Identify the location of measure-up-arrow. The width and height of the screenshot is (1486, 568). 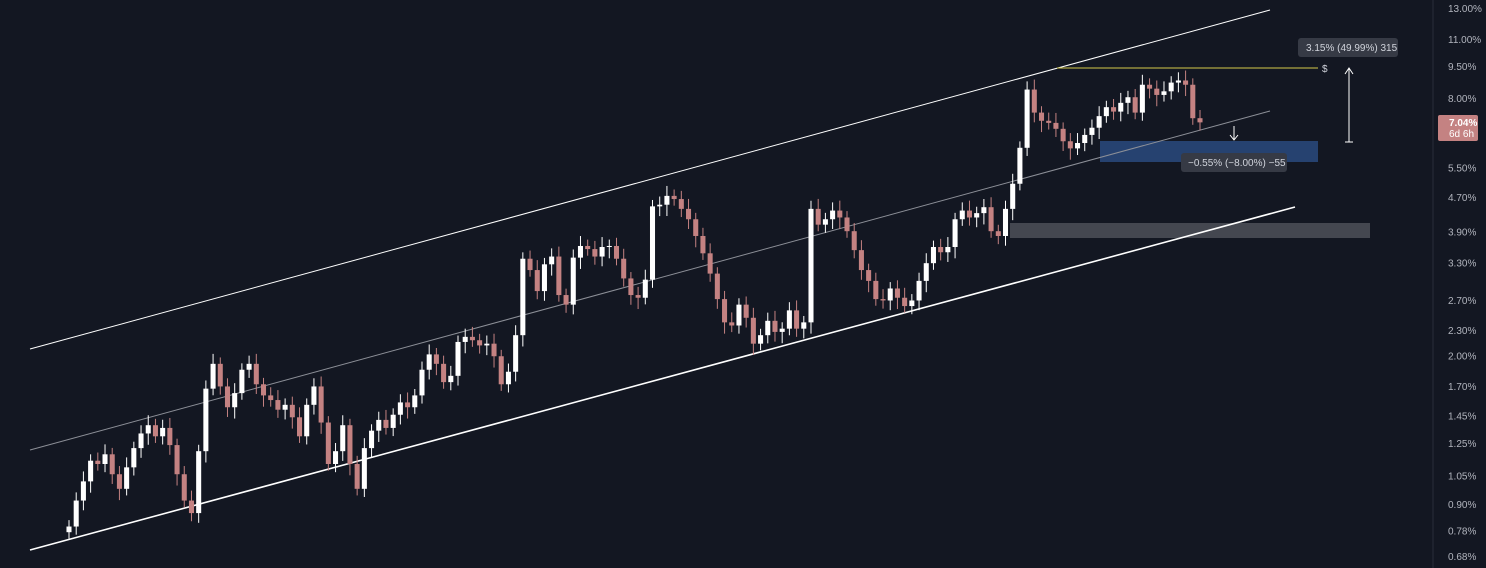
(1349, 105).